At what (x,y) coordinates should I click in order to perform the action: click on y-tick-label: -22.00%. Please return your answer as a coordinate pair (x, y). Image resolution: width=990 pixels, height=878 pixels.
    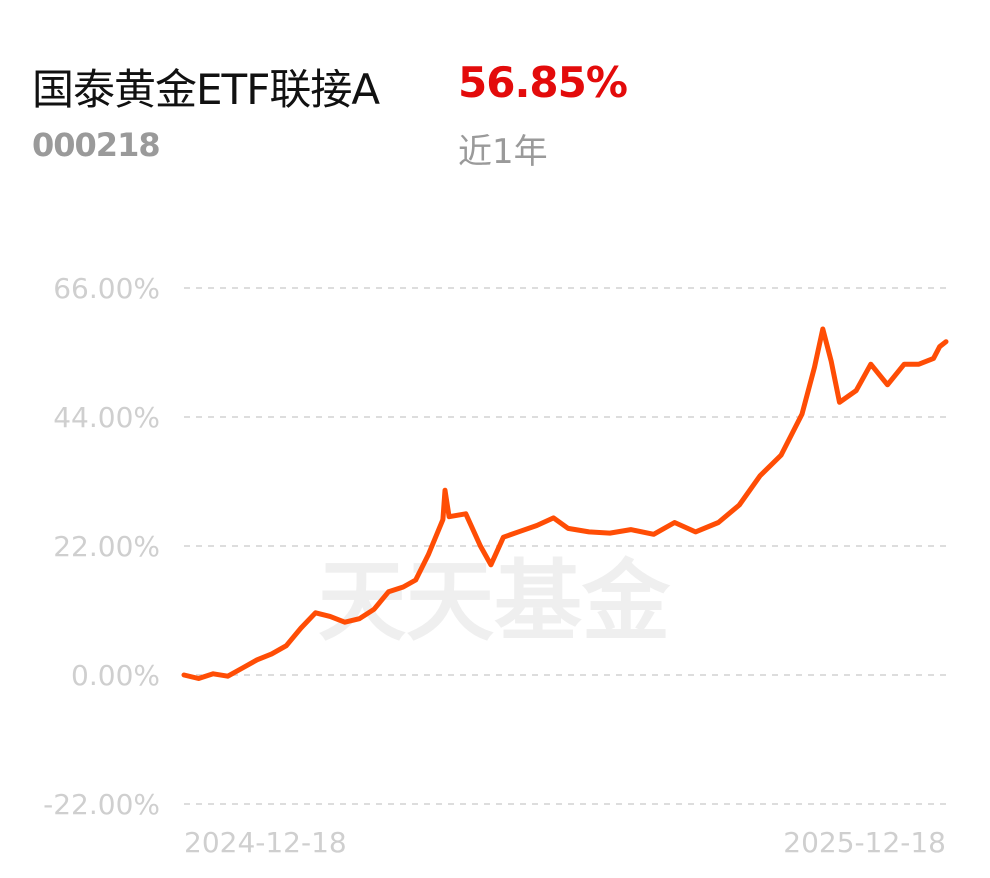
    Looking at the image, I should click on (101, 804).